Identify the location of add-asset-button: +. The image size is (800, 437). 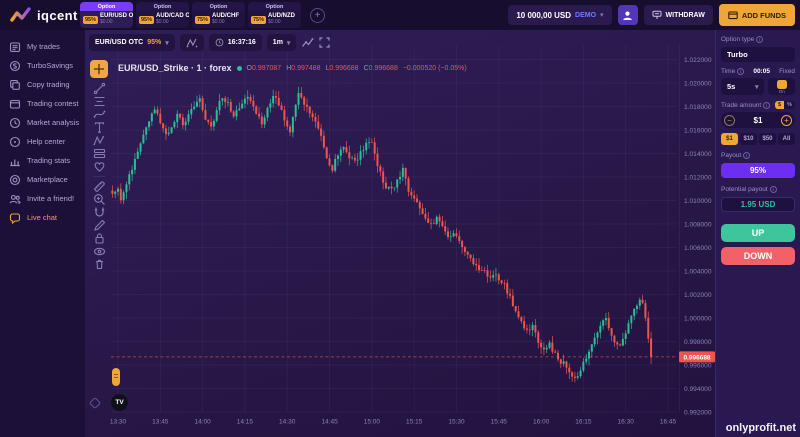
(317, 15).